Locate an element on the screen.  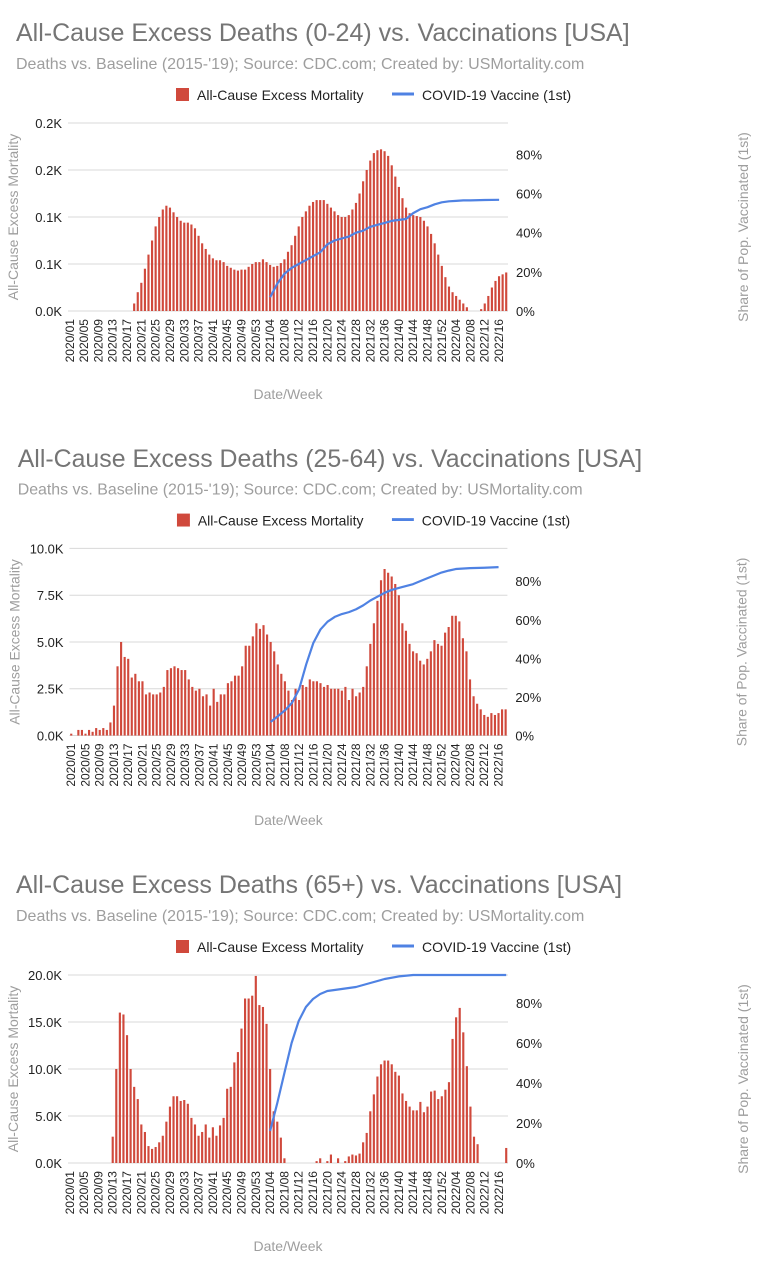
x-tick-label: 2020/21 is located at coordinates (141, 1193).